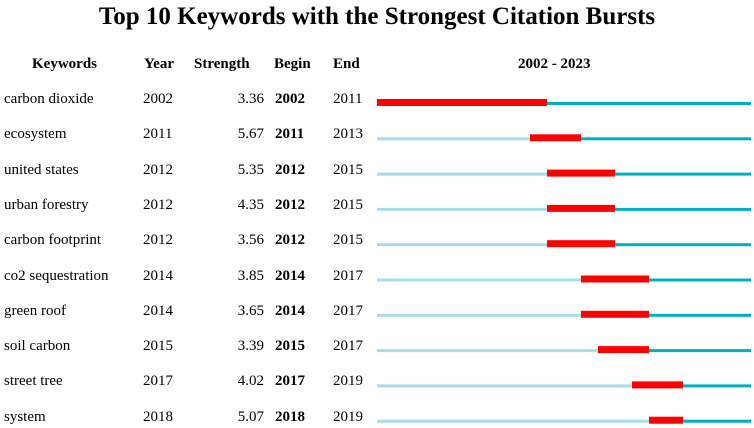 The width and height of the screenshot is (754, 428). Describe the element at coordinates (35, 311) in the screenshot. I see `row-keyword: green roof` at that location.